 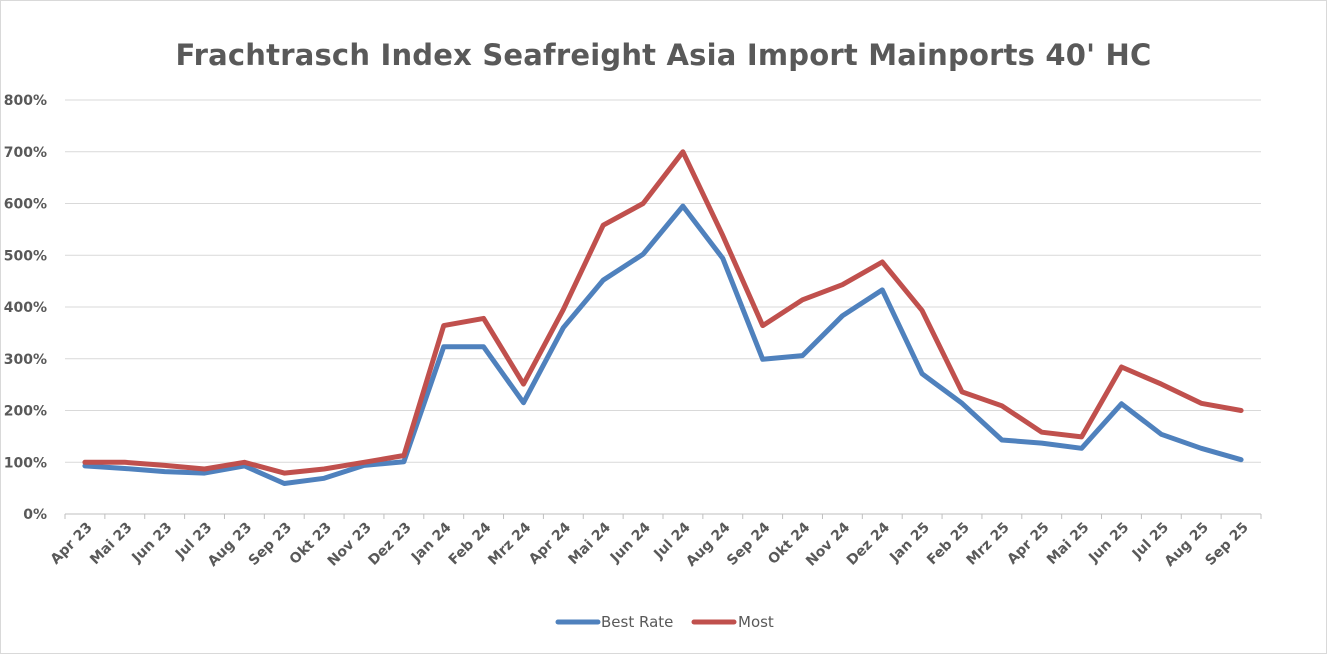 What do you see at coordinates (948, 544) in the screenshot?
I see `x-tick-label: Feb 25` at bounding box center [948, 544].